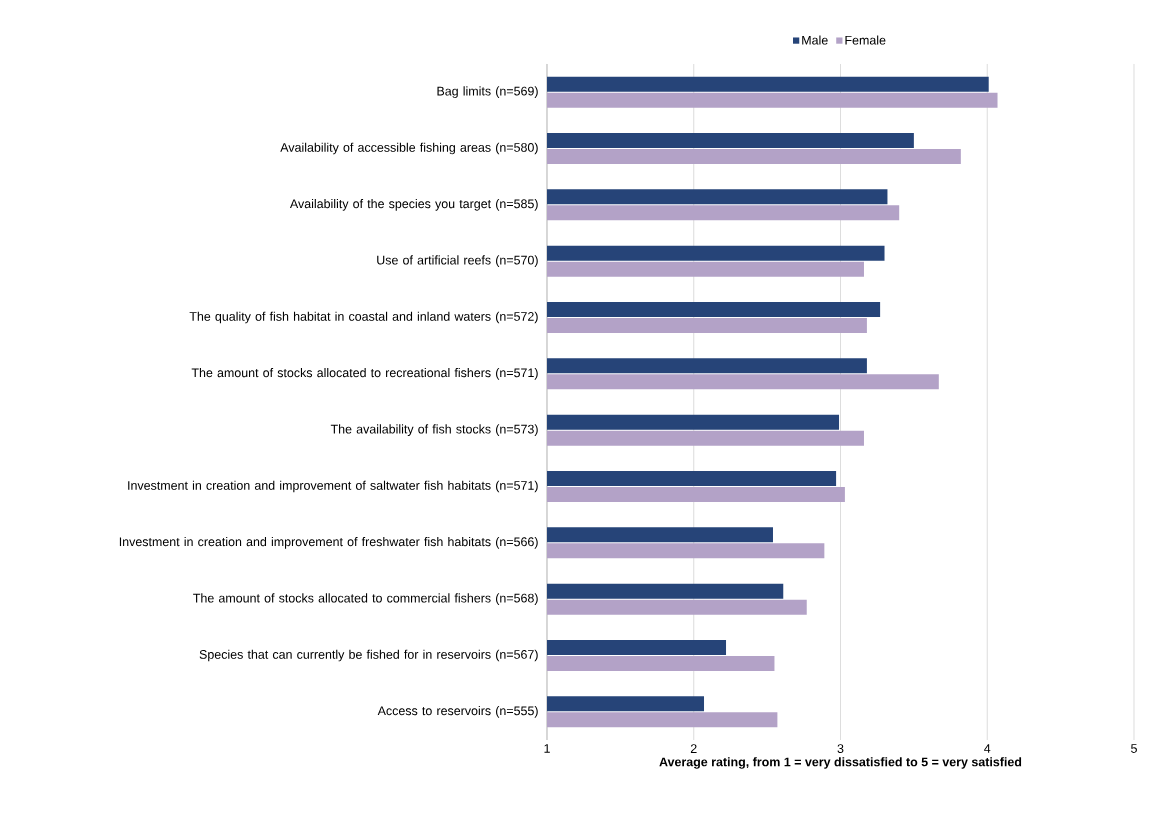 This screenshot has width=1158, height=818. Describe the element at coordinates (409, 148) in the screenshot. I see `y-tick-label: Availability of accessible fishing areas (n=580)` at that location.